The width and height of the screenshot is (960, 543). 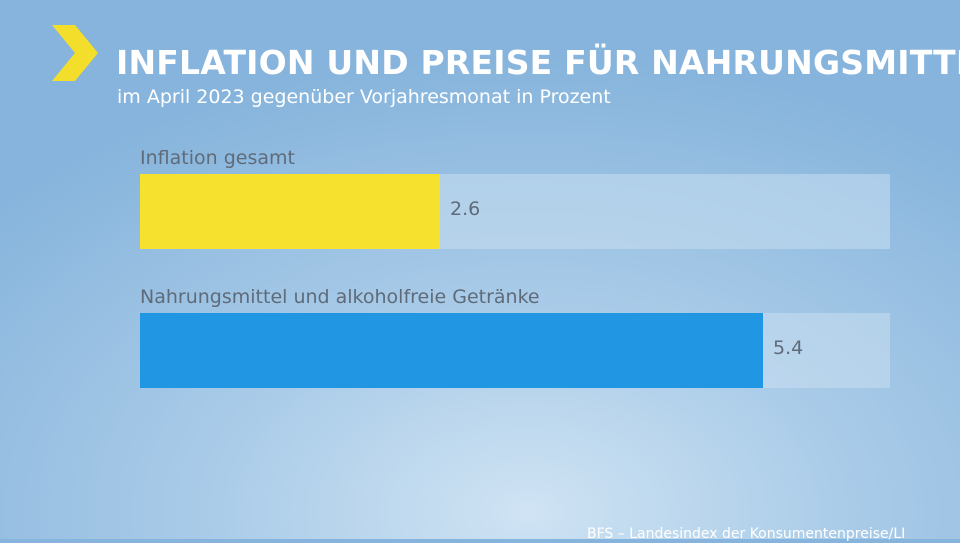 I want to click on data-label: 2.6, so click(x=465, y=209).